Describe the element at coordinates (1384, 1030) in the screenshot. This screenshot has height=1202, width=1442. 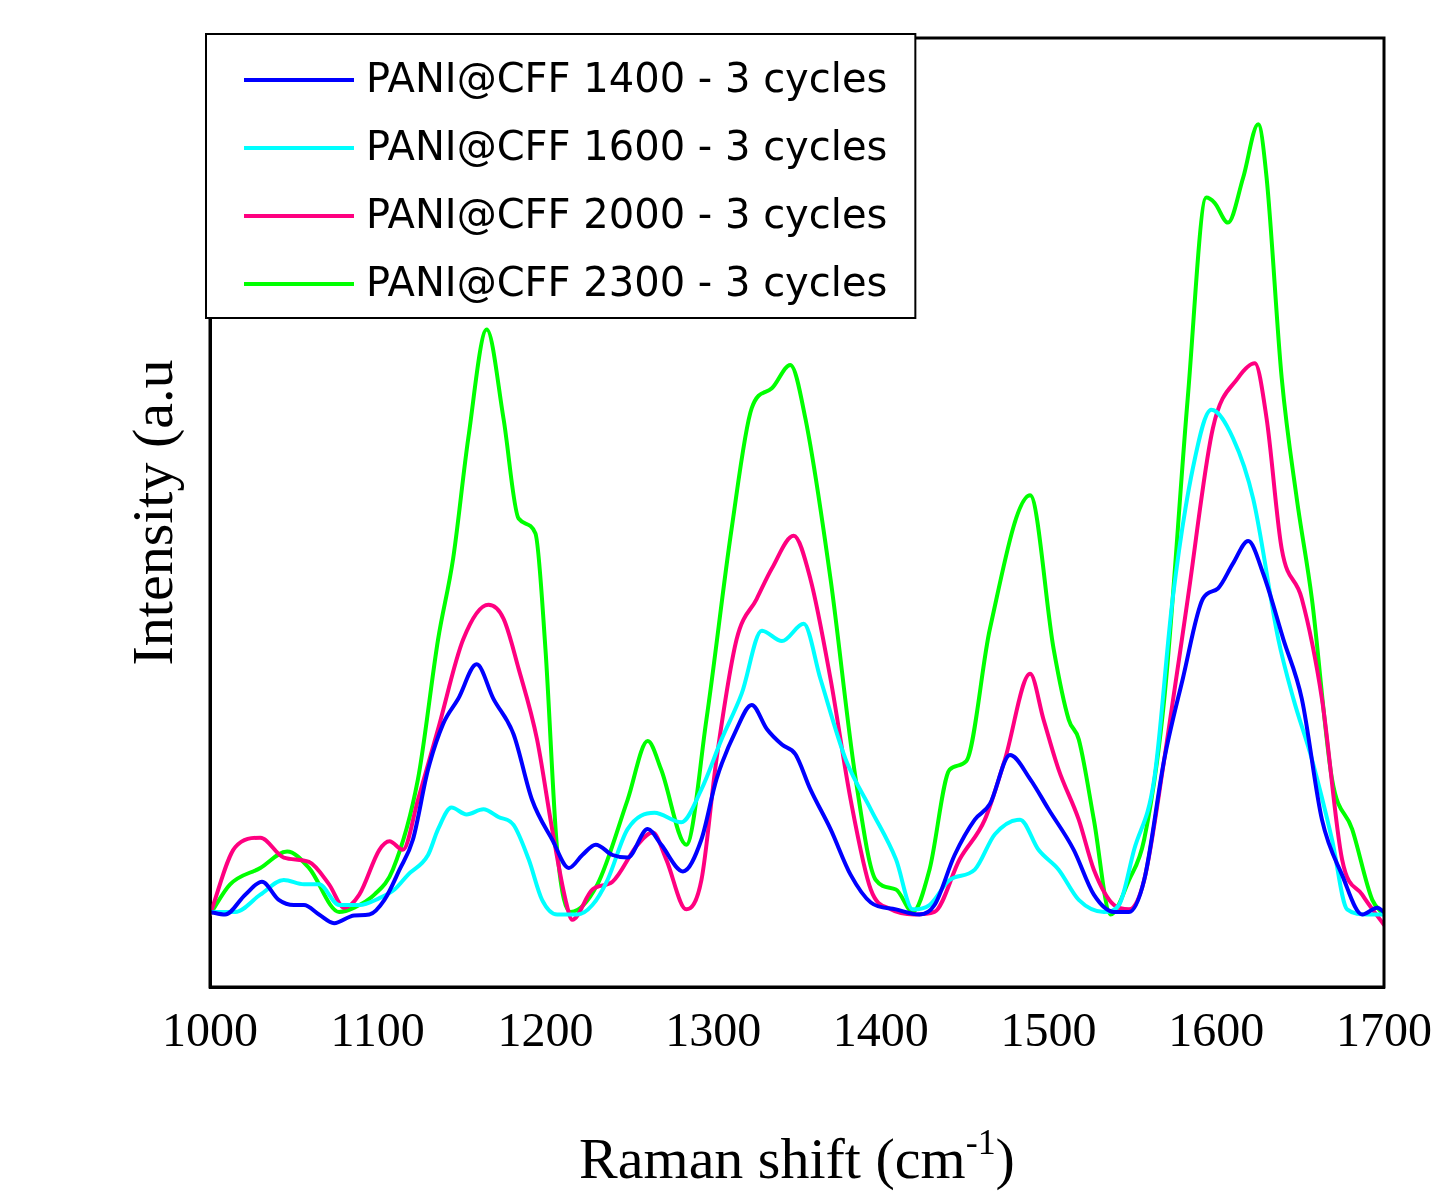
I see `x-tick-label: 1700` at that location.